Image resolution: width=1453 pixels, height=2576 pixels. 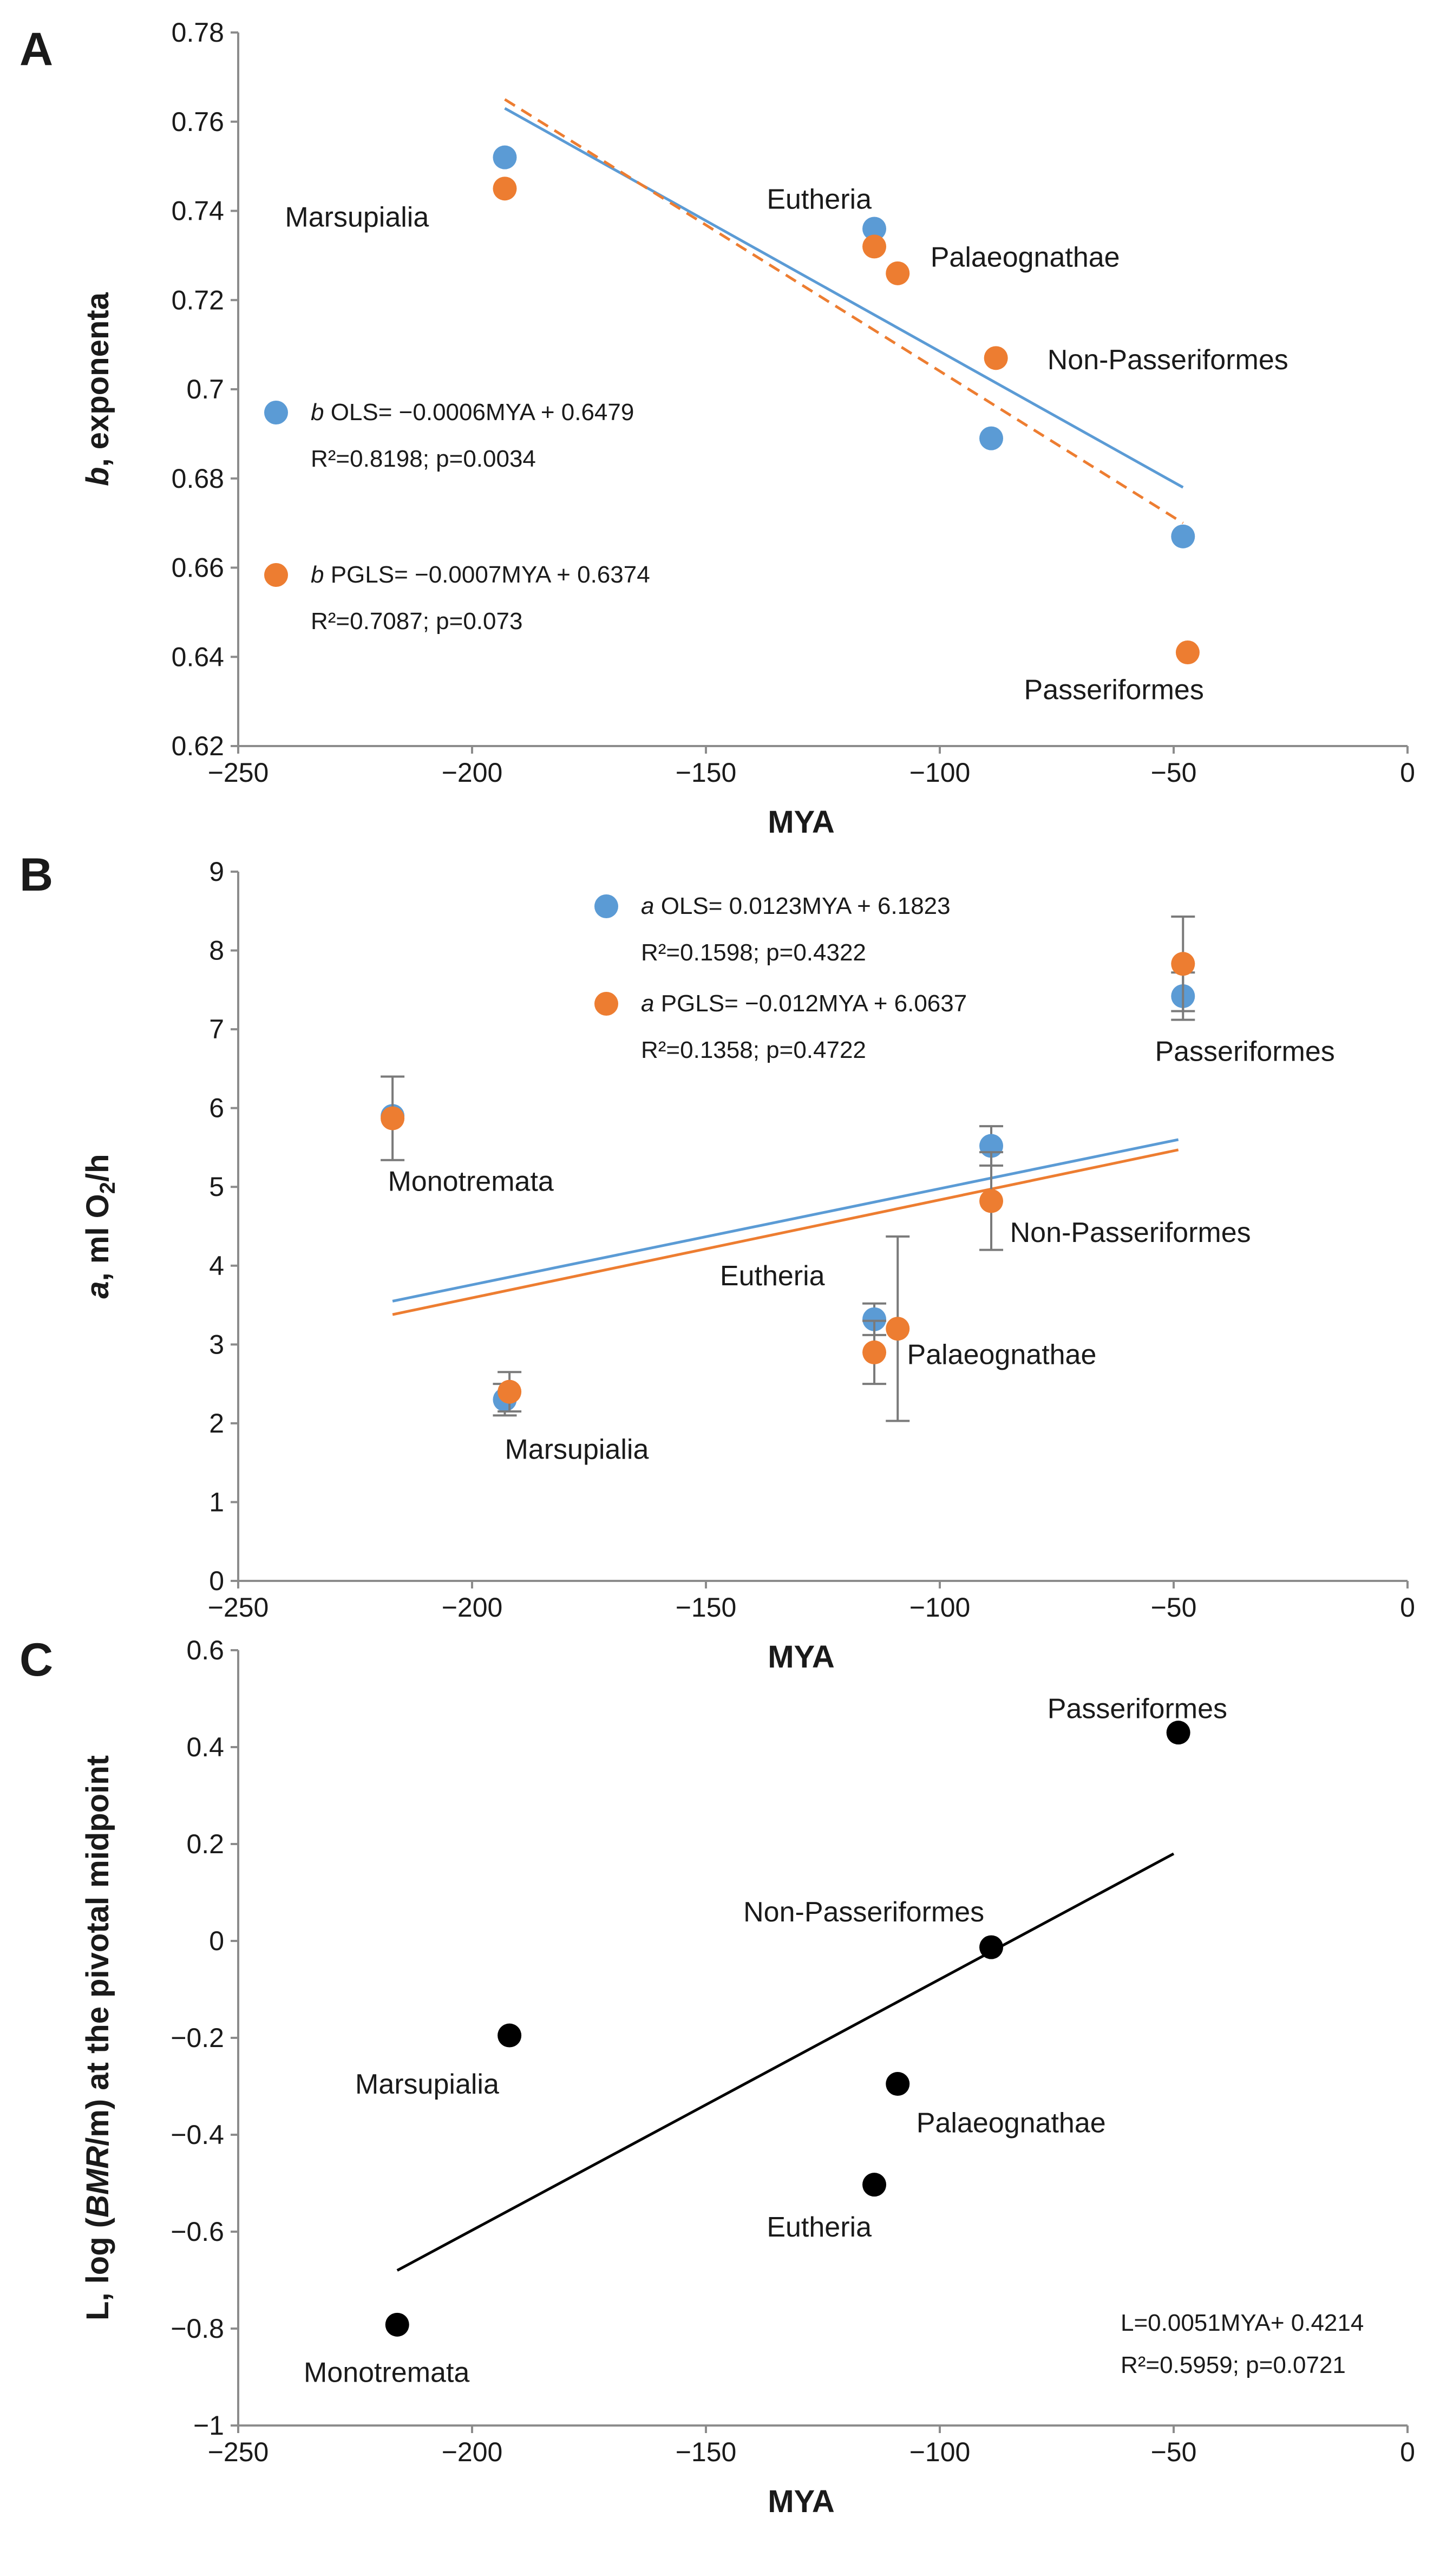 I want to click on legend-equation: b OLS= −0.0006MYA + 0.6479, so click(x=473, y=413).